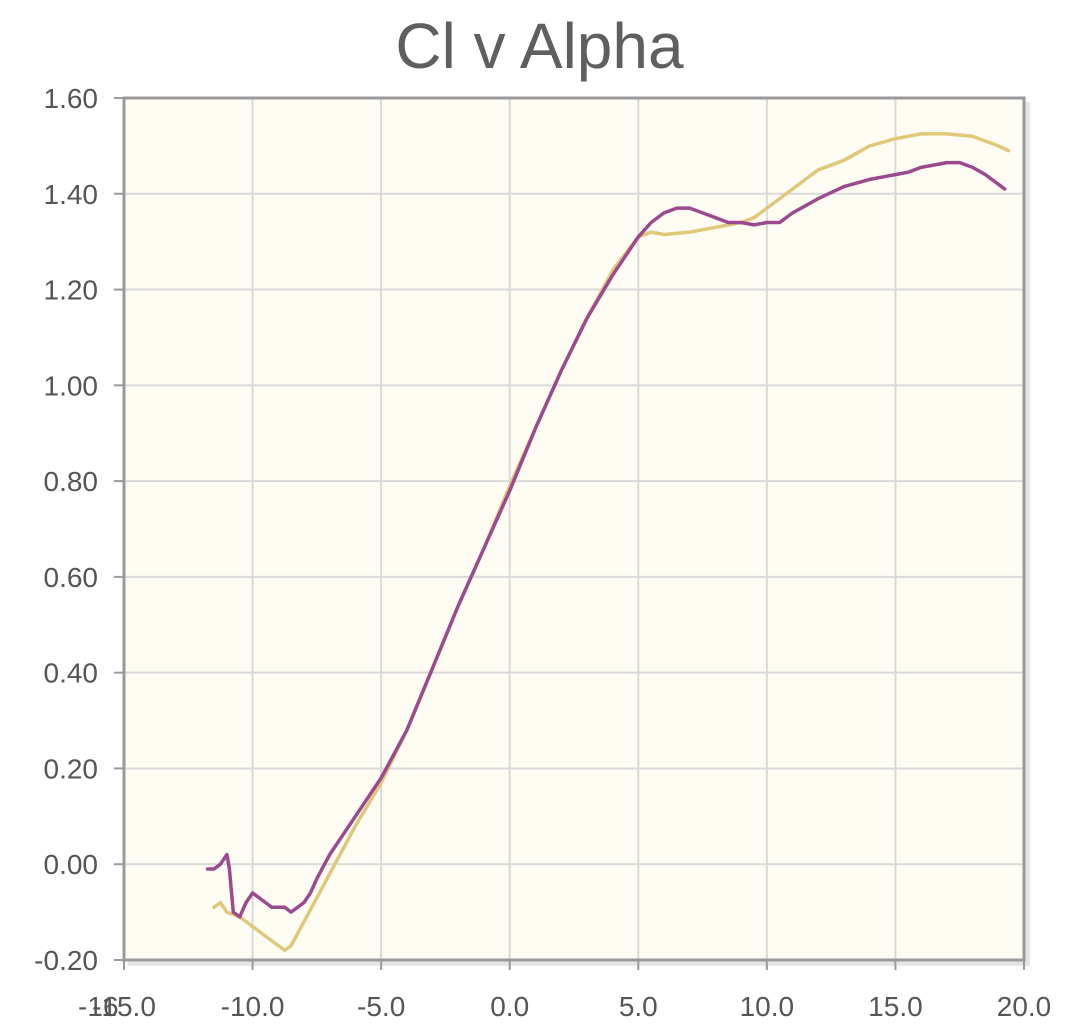 The height and width of the screenshot is (1028, 1079). Describe the element at coordinates (539, 46) in the screenshot. I see `chart-title: Cl v Alpha` at that location.